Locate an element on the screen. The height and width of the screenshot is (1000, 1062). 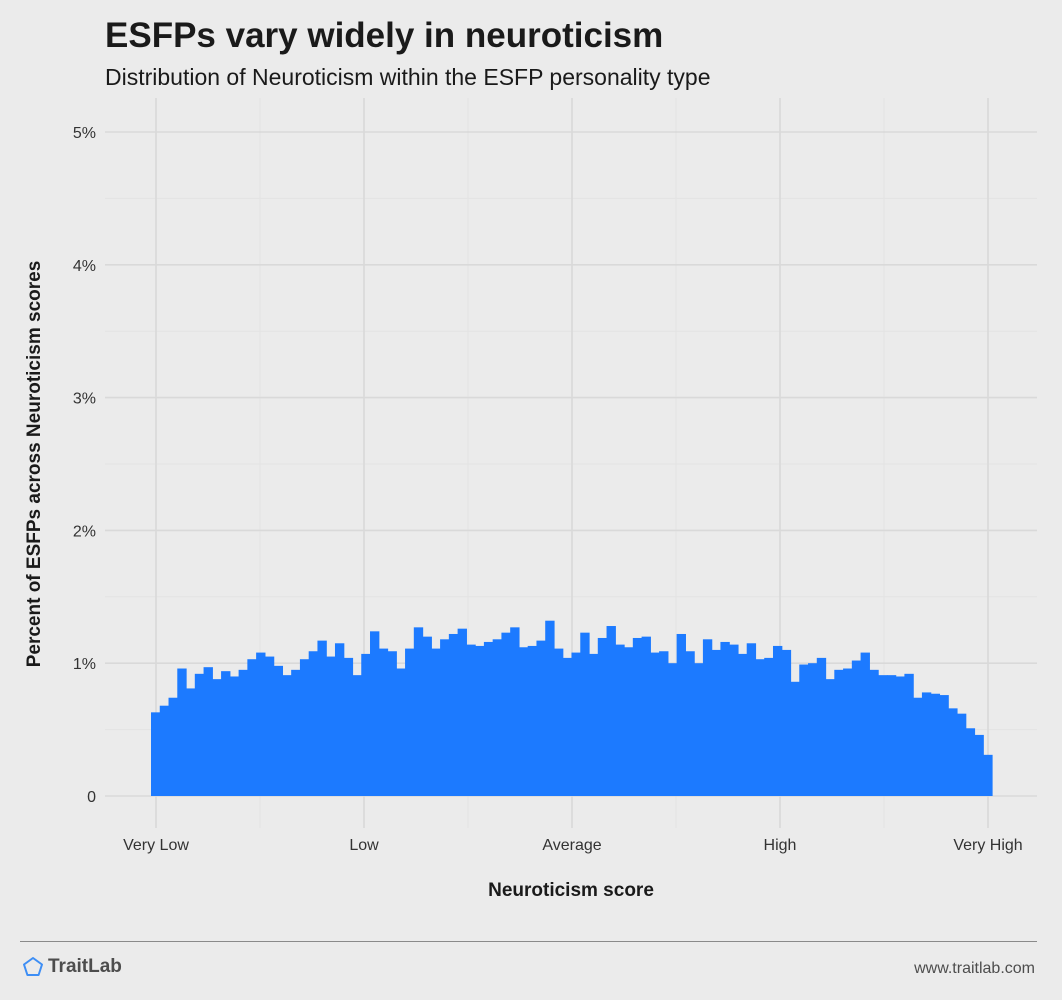
y-tick-label: 1% is located at coordinates (84, 664).